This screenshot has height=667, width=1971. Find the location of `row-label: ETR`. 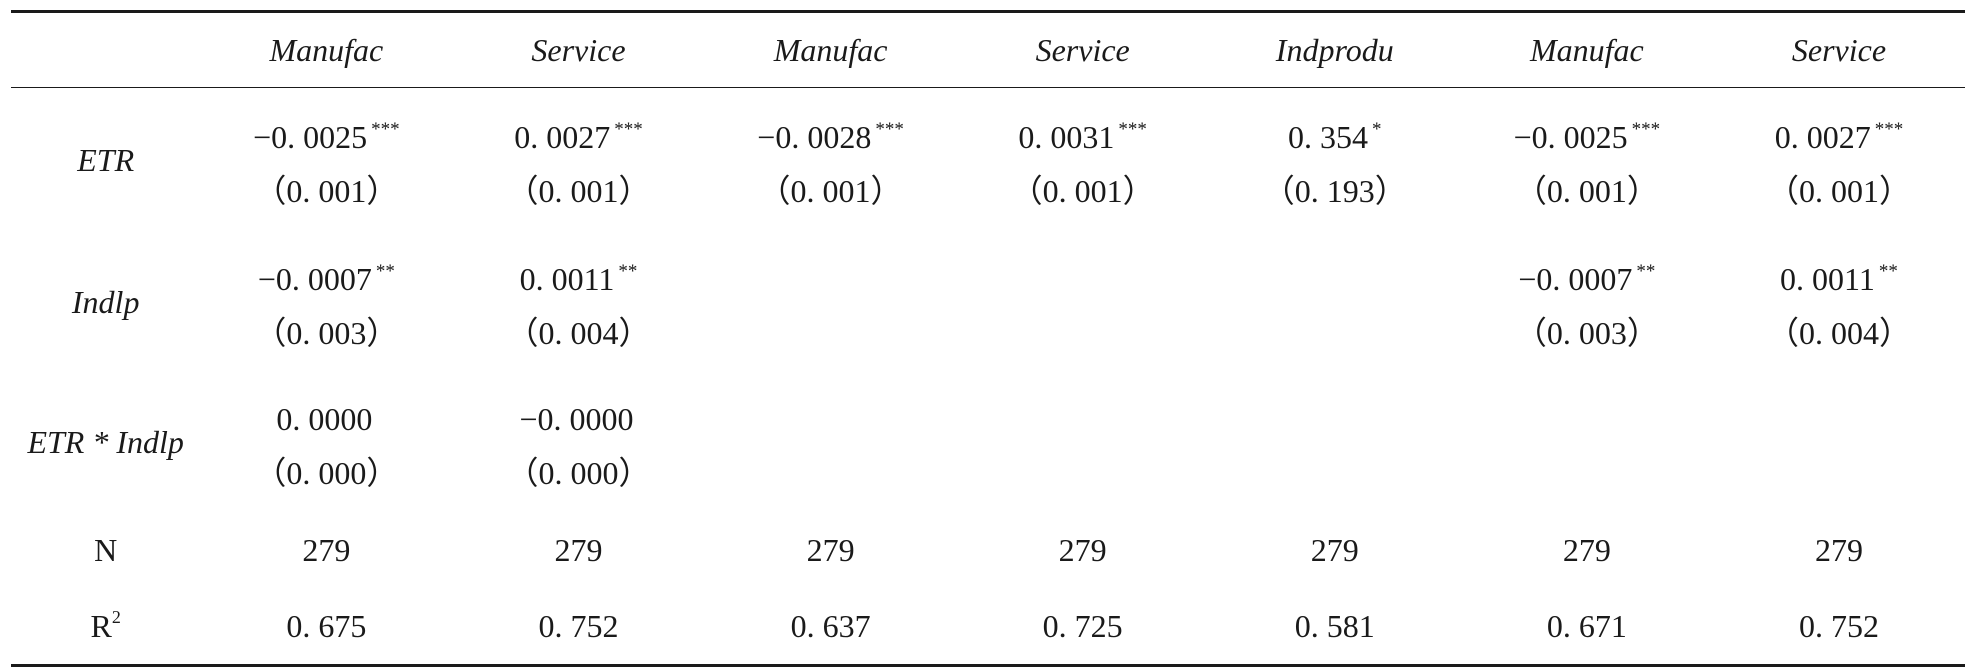

row-label: ETR is located at coordinates (106, 159).